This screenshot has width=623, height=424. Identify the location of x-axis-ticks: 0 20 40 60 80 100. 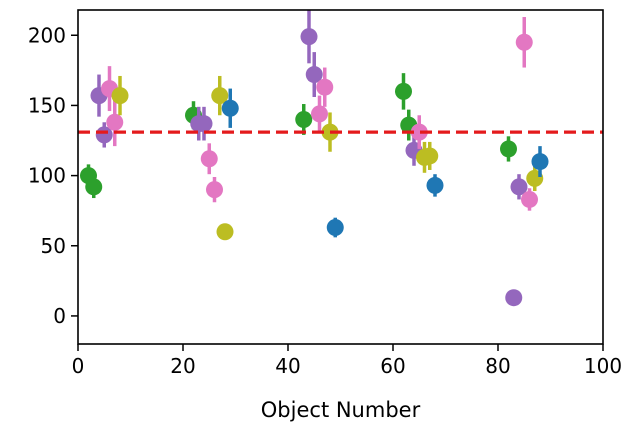
(347, 361).